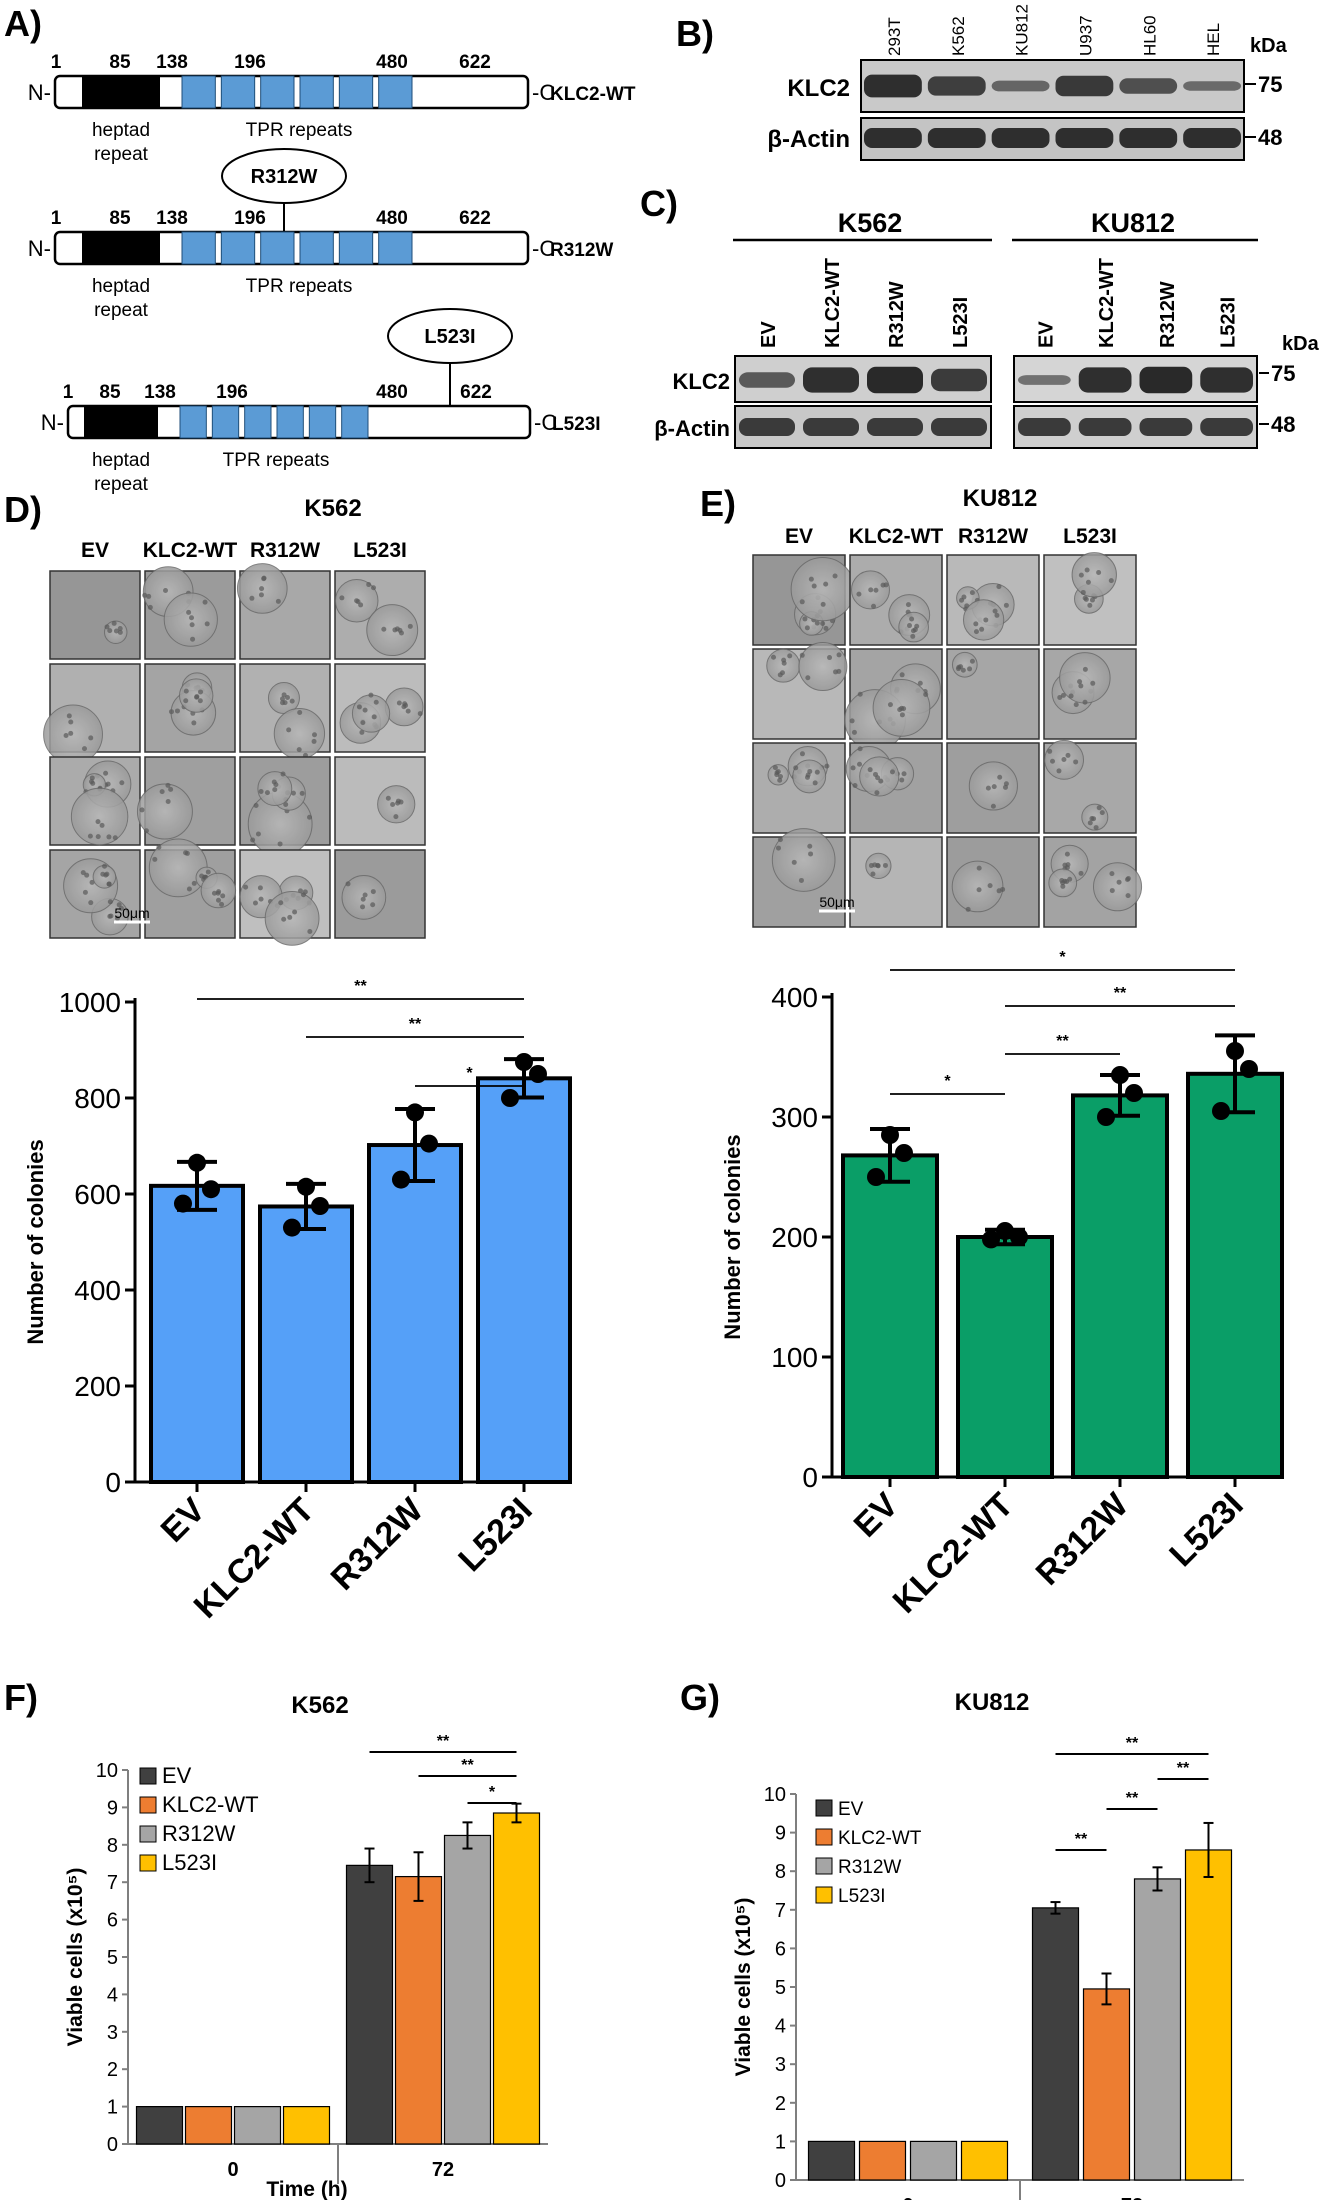  I want to click on lane-label: KLC2-WT, so click(1107, 303).